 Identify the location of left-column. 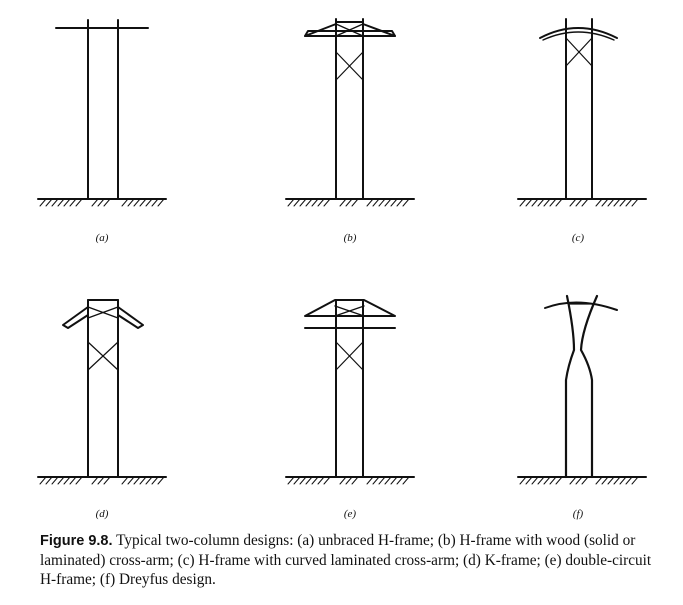
(570, 386).